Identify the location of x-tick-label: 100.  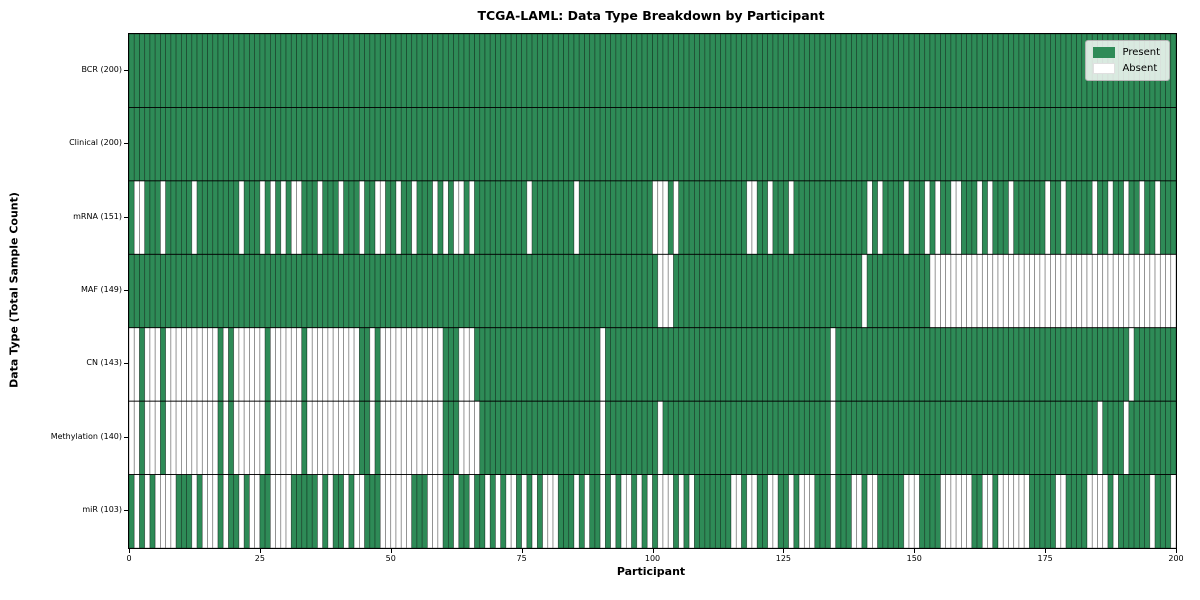
(652, 558).